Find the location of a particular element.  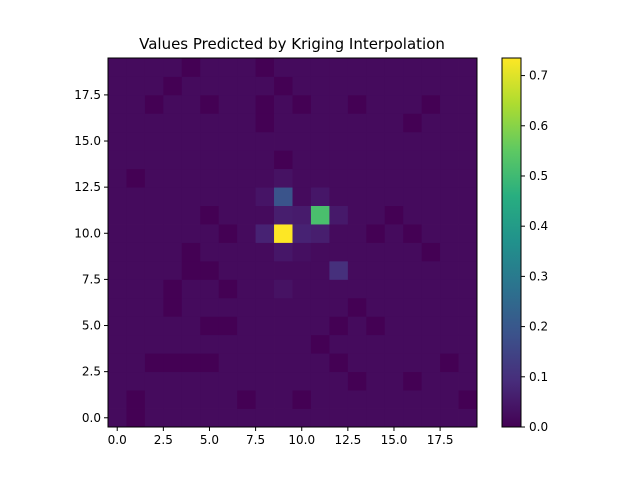

colorbar-tick-label: 0.6 is located at coordinates (538, 126).